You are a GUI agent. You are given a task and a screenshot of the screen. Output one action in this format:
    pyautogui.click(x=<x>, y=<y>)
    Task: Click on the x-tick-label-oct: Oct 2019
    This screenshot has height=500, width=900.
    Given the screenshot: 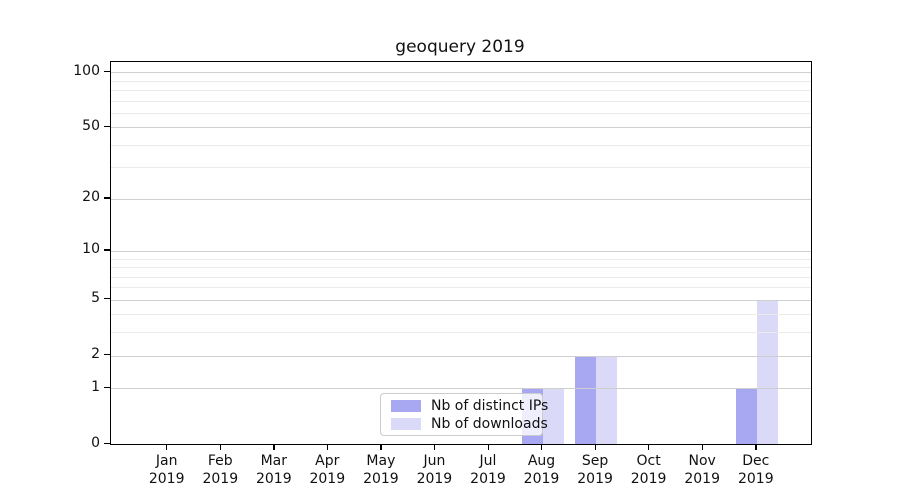 What is the action you would take?
    pyautogui.click(x=648, y=470)
    